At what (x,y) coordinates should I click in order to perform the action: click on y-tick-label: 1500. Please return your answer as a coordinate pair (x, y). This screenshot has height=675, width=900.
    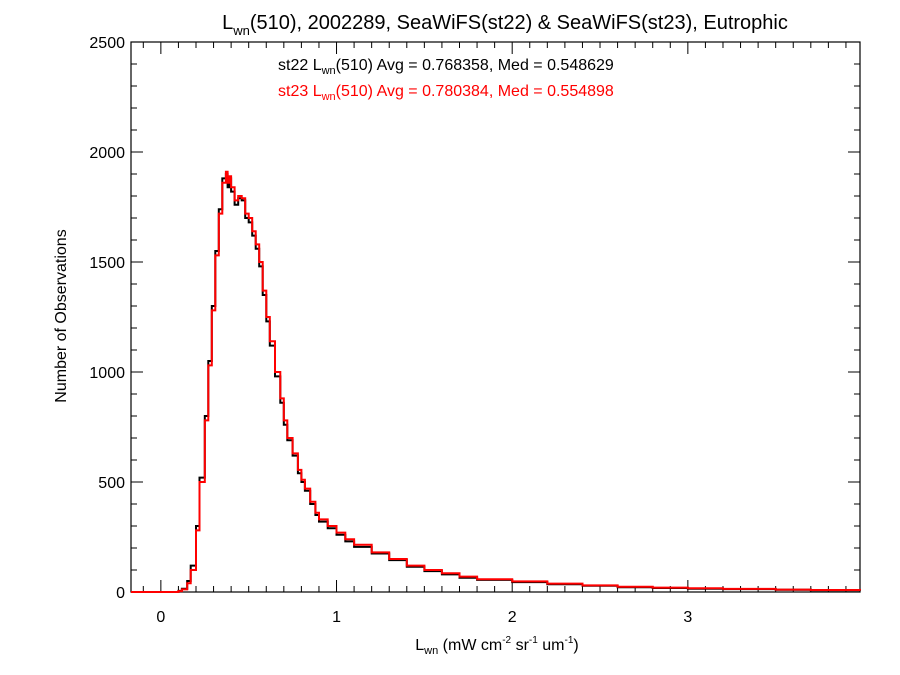
    Looking at the image, I should click on (107, 263).